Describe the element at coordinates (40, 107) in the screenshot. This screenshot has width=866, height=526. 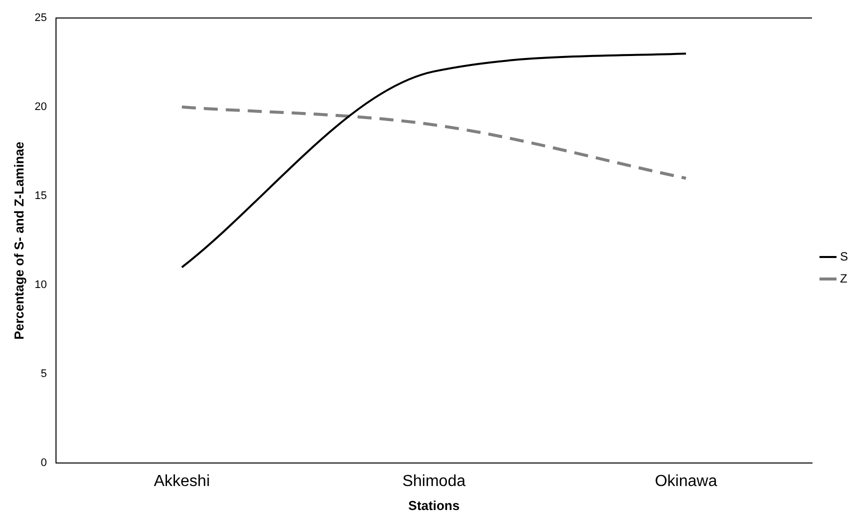
I see `y-tick-label: 20` at that location.